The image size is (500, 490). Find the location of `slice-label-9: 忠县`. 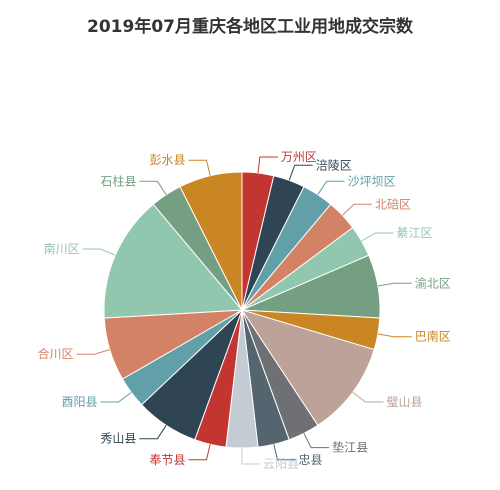

slice-label-9: 忠县 is located at coordinates (311, 460).